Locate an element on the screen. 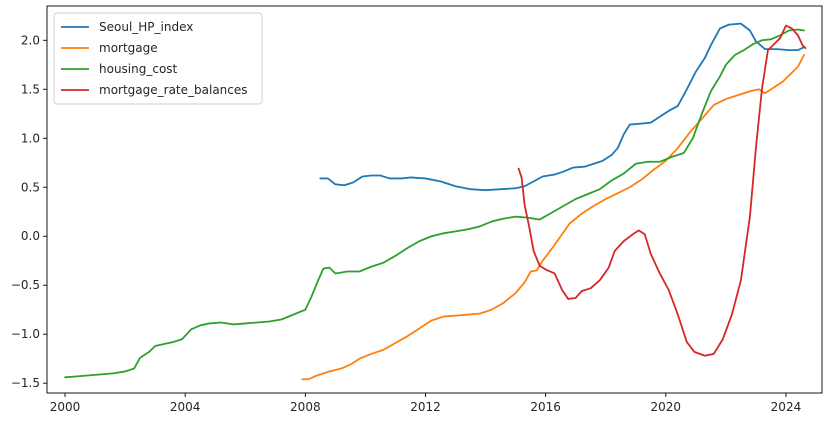  legend-label-Seoul-HP-index: Seoul_HP_index is located at coordinates (146, 27).